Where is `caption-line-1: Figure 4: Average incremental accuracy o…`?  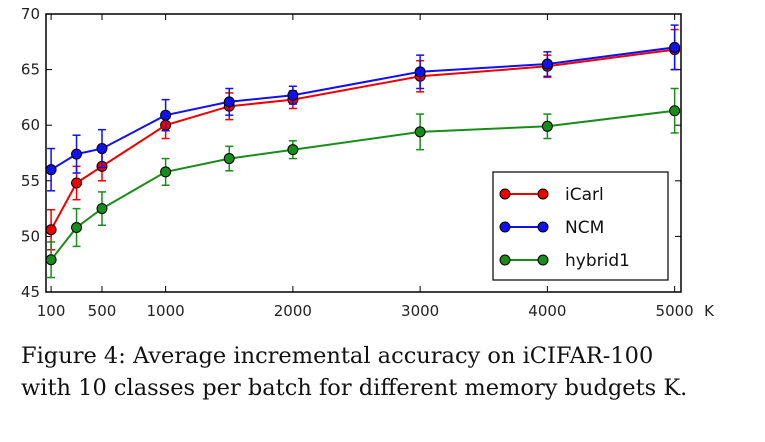 caption-line-1: Figure 4: Average incremental accuracy o… is located at coordinates (337, 356).